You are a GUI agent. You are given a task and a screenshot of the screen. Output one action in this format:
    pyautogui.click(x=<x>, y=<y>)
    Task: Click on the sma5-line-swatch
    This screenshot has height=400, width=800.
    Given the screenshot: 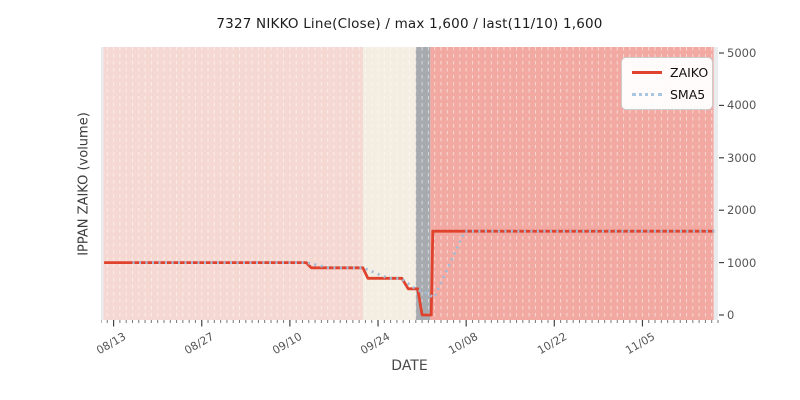 What is the action you would take?
    pyautogui.click(x=647, y=94)
    